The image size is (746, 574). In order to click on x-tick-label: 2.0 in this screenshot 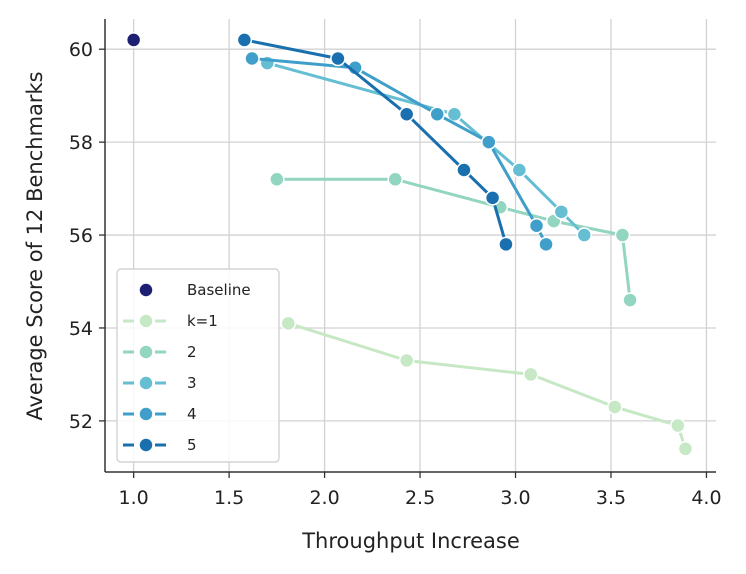, I will do `click(324, 498)`.